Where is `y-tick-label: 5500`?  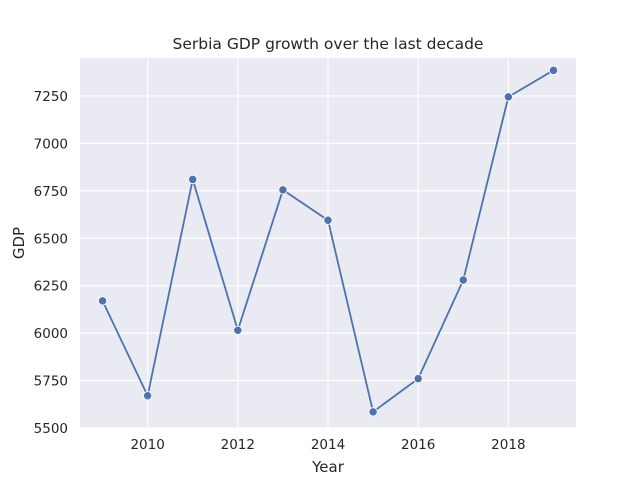 y-tick-label: 5500 is located at coordinates (51, 429).